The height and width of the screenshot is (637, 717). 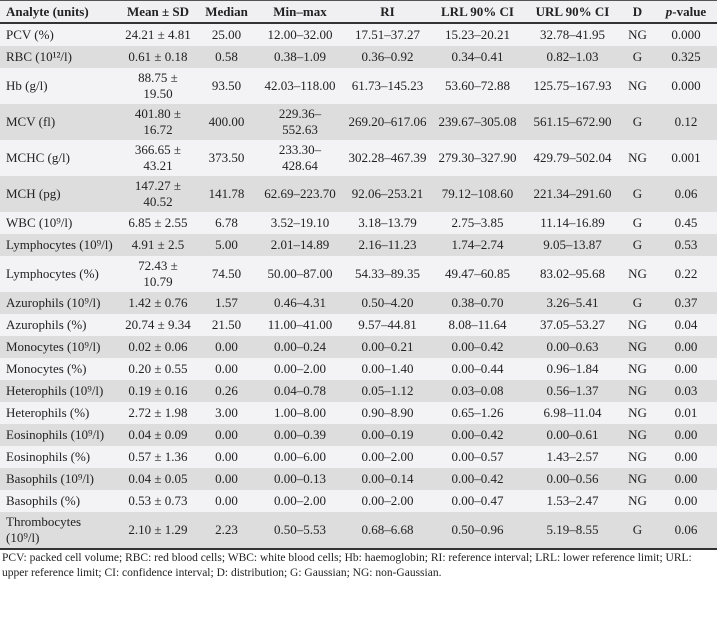 I want to click on cell-min-max: 0.00–0.24, so click(x=300, y=347).